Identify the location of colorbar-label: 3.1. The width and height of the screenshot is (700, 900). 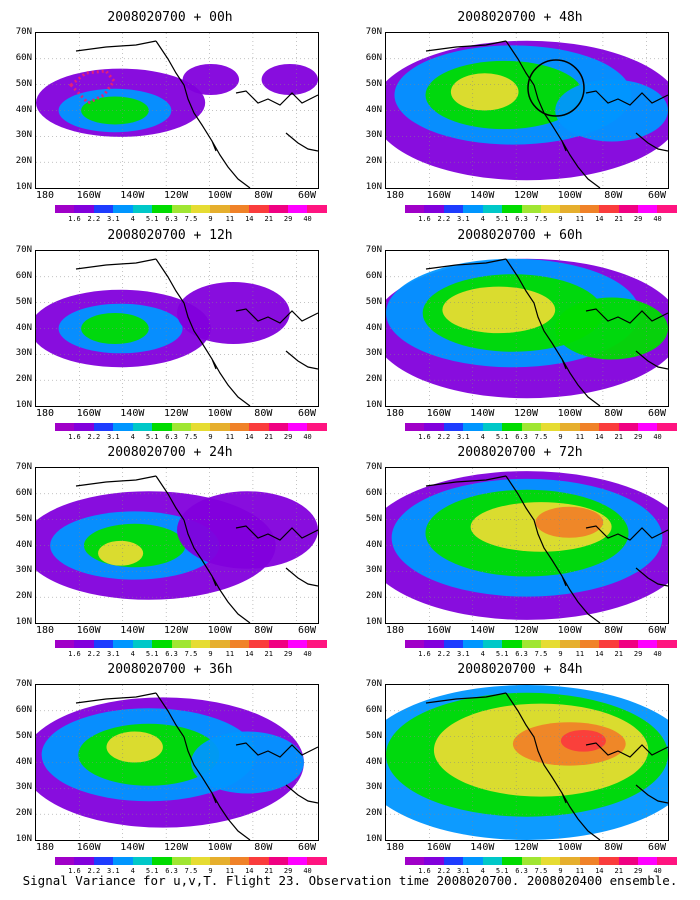
(113, 654).